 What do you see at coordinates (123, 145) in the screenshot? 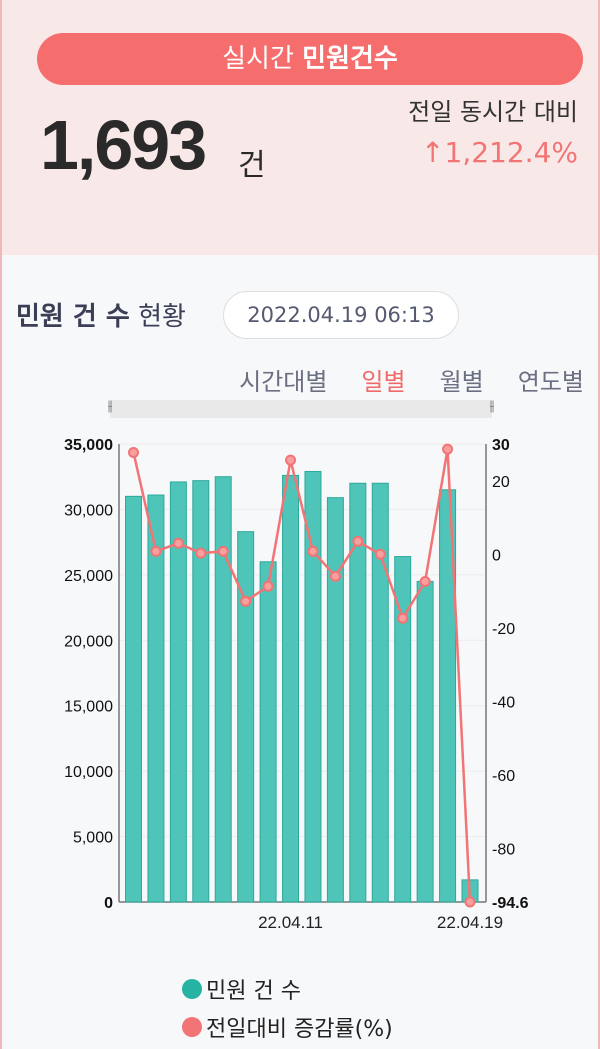
I see `complaint-count: 1,693` at bounding box center [123, 145].